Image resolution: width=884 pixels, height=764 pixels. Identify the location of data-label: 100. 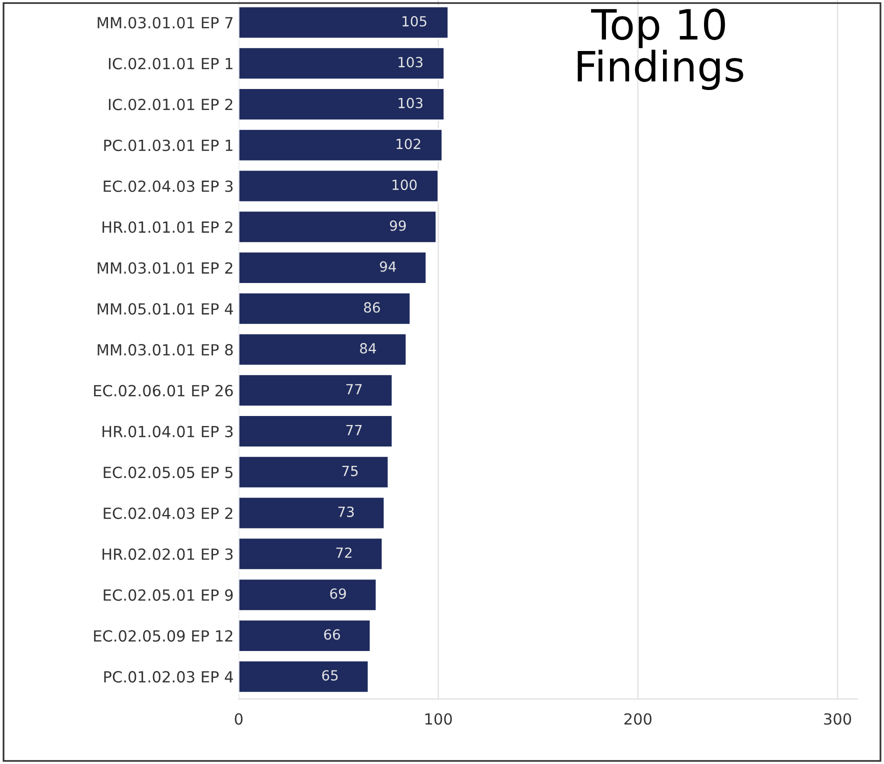
(404, 185).